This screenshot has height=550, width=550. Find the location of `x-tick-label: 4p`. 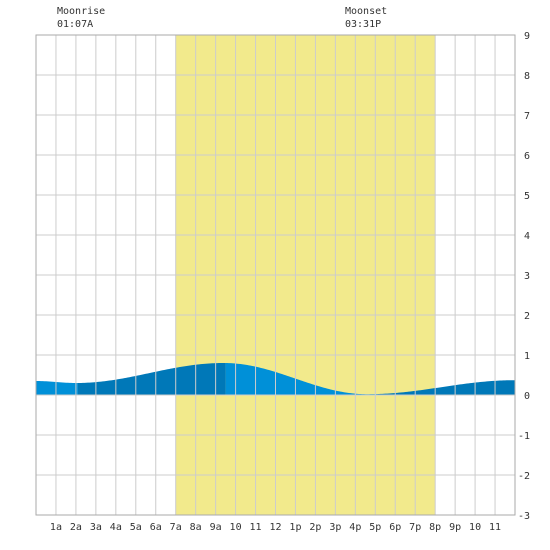

x-tick-label: 4p is located at coordinates (355, 527).